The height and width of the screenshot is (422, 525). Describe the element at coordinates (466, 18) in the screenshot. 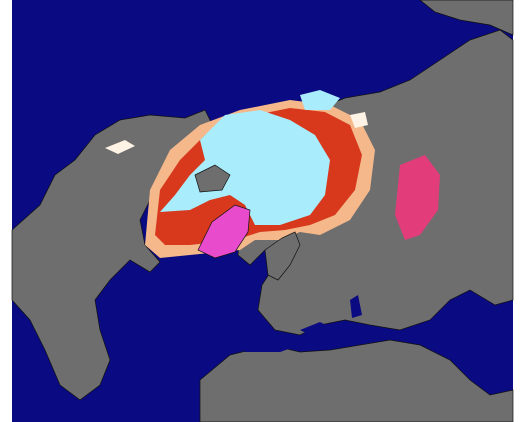

I see `northeast-land` at that location.